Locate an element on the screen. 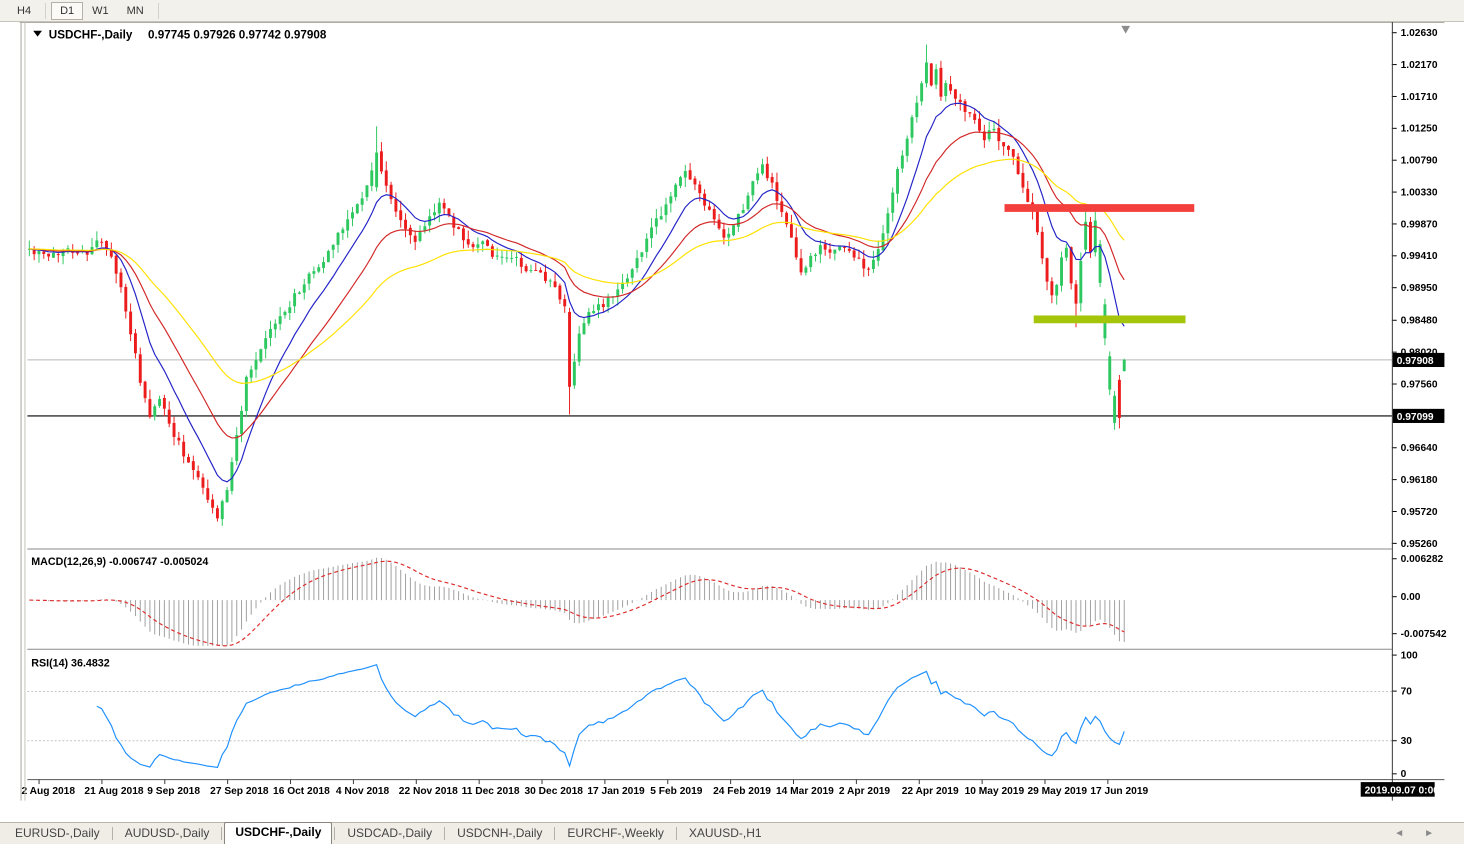  tabs-scroll-left-icon: ◄ is located at coordinates (1399, 833).